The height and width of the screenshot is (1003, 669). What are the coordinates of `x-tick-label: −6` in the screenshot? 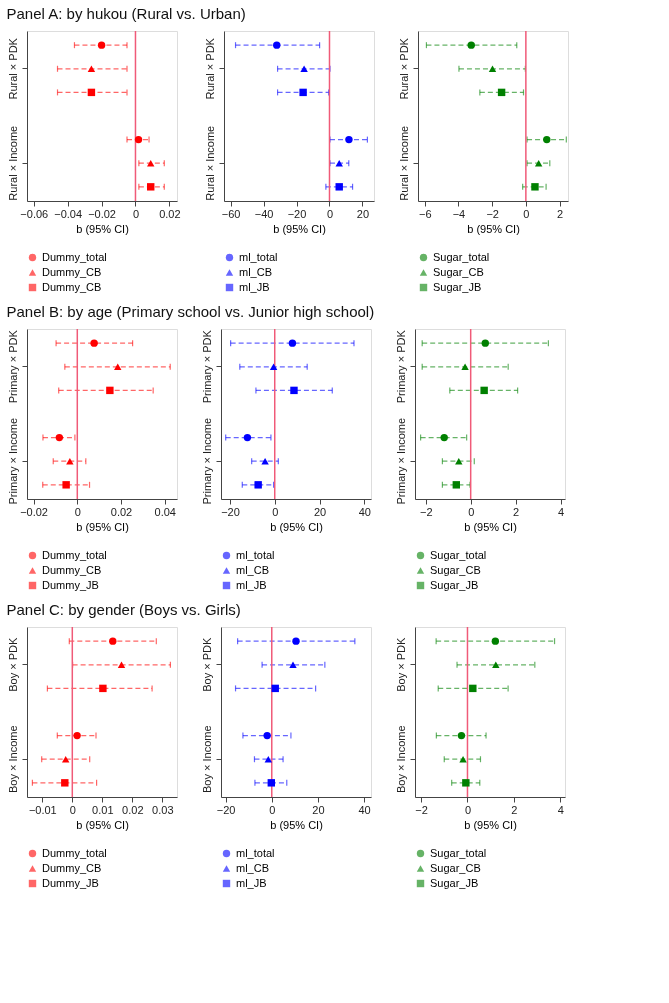 It's located at (425, 213).